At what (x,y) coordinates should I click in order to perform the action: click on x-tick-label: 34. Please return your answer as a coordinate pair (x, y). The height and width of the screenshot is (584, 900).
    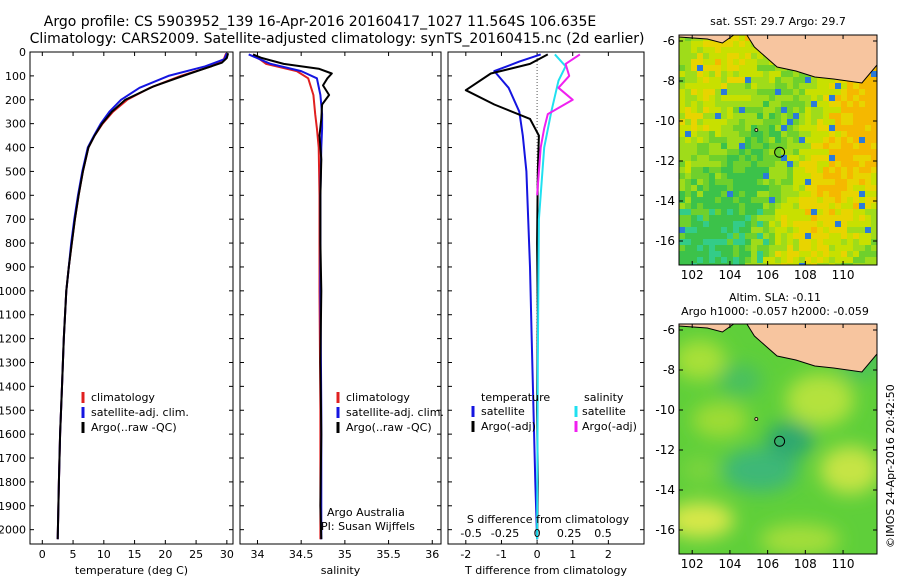
    Looking at the image, I should click on (257, 554).